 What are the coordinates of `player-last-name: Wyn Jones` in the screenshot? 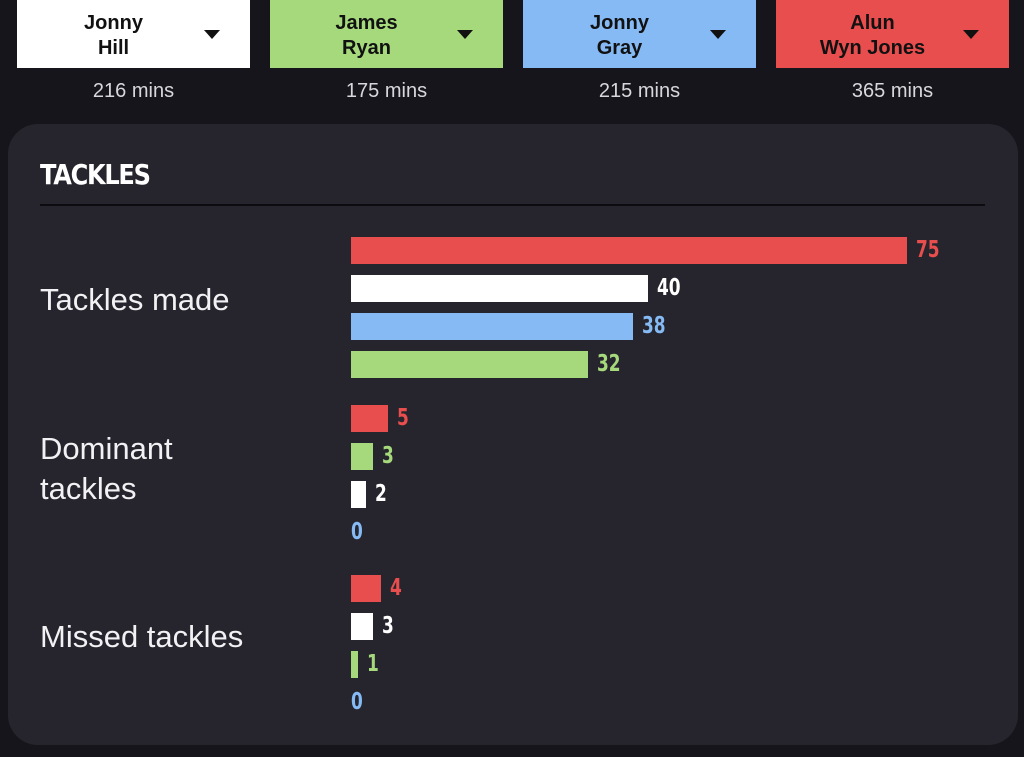 It's located at (872, 48).